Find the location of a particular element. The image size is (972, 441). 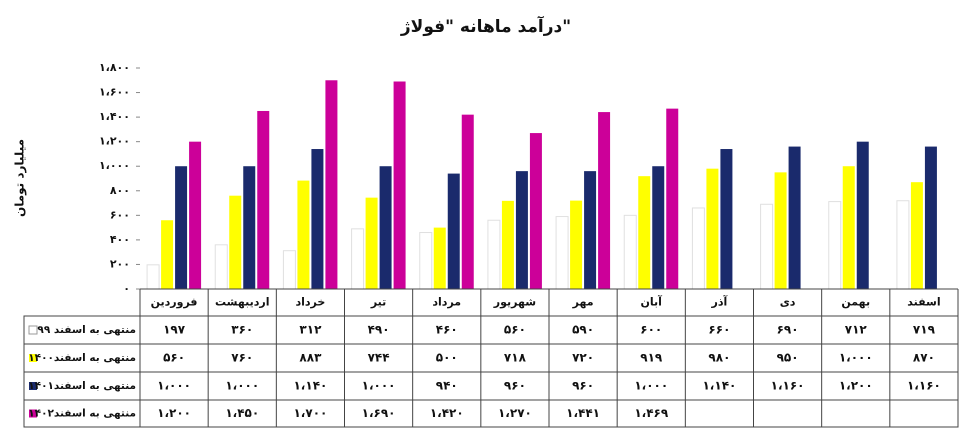

table-value: ۱،۴۴۱ is located at coordinates (583, 413).